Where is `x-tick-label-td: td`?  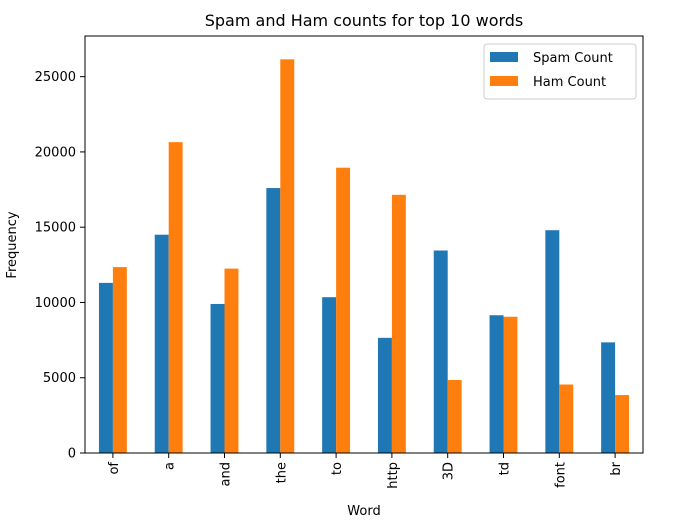
x-tick-label-td: td is located at coordinates (505, 468).